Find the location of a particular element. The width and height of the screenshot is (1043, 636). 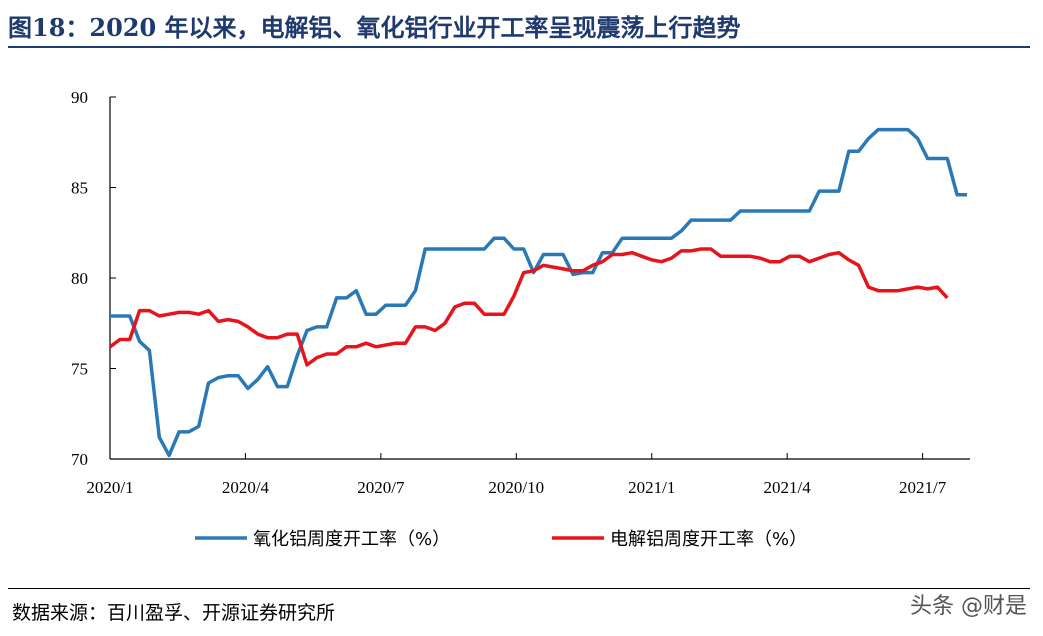

legend-label: 氧化铝周度开工率（%） is located at coordinates (351, 539).